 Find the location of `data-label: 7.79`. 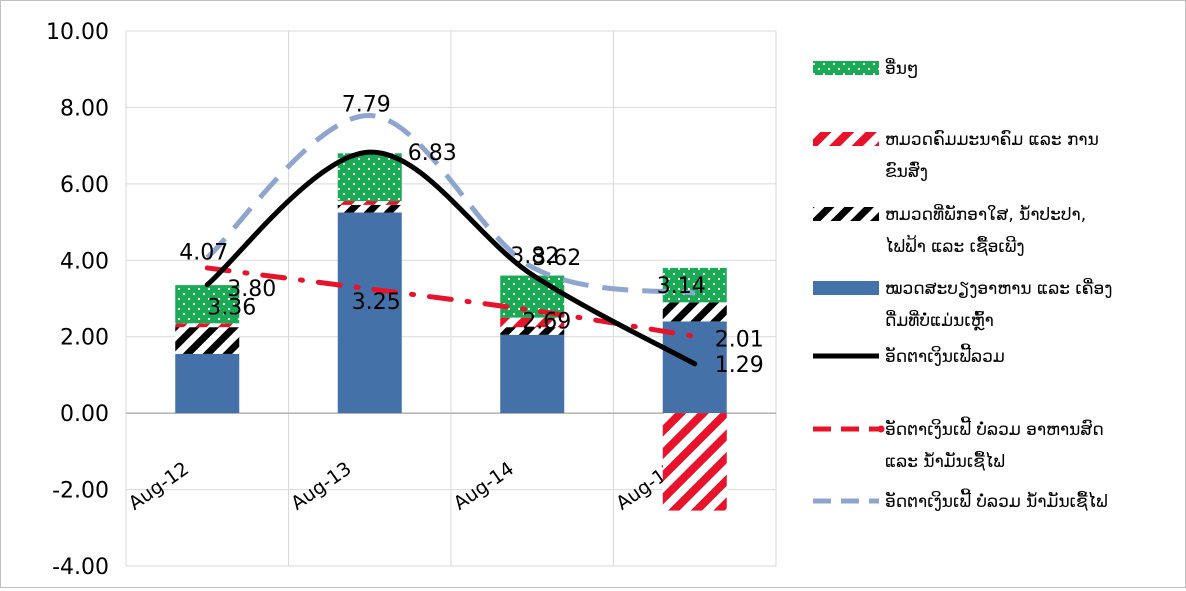

data-label: 7.79 is located at coordinates (366, 104).